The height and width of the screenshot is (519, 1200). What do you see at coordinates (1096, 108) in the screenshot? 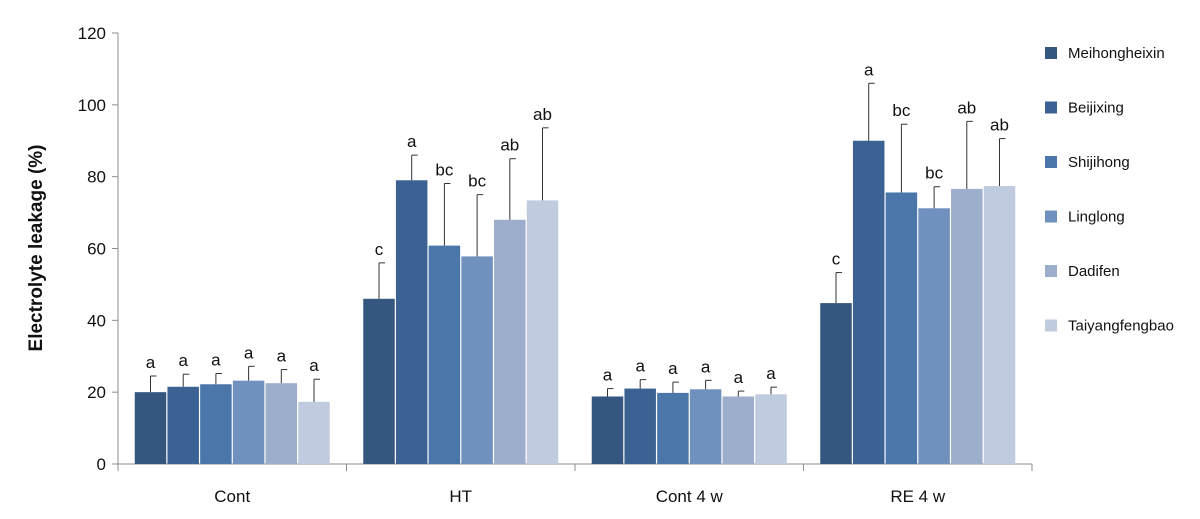
I see `legend-label: Beijixing` at bounding box center [1096, 108].